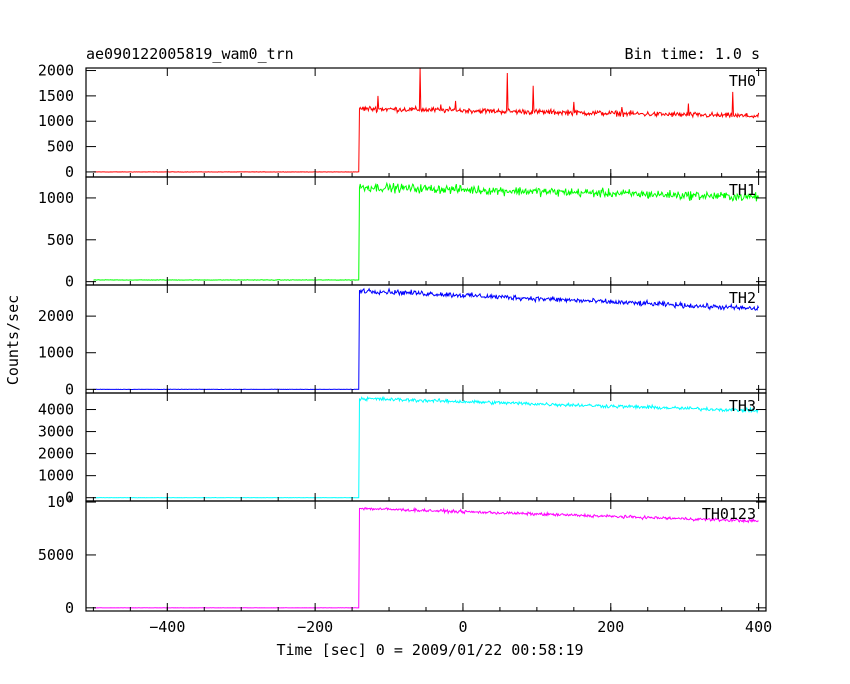  I want to click on panel-frame-th0, so click(426, 122).